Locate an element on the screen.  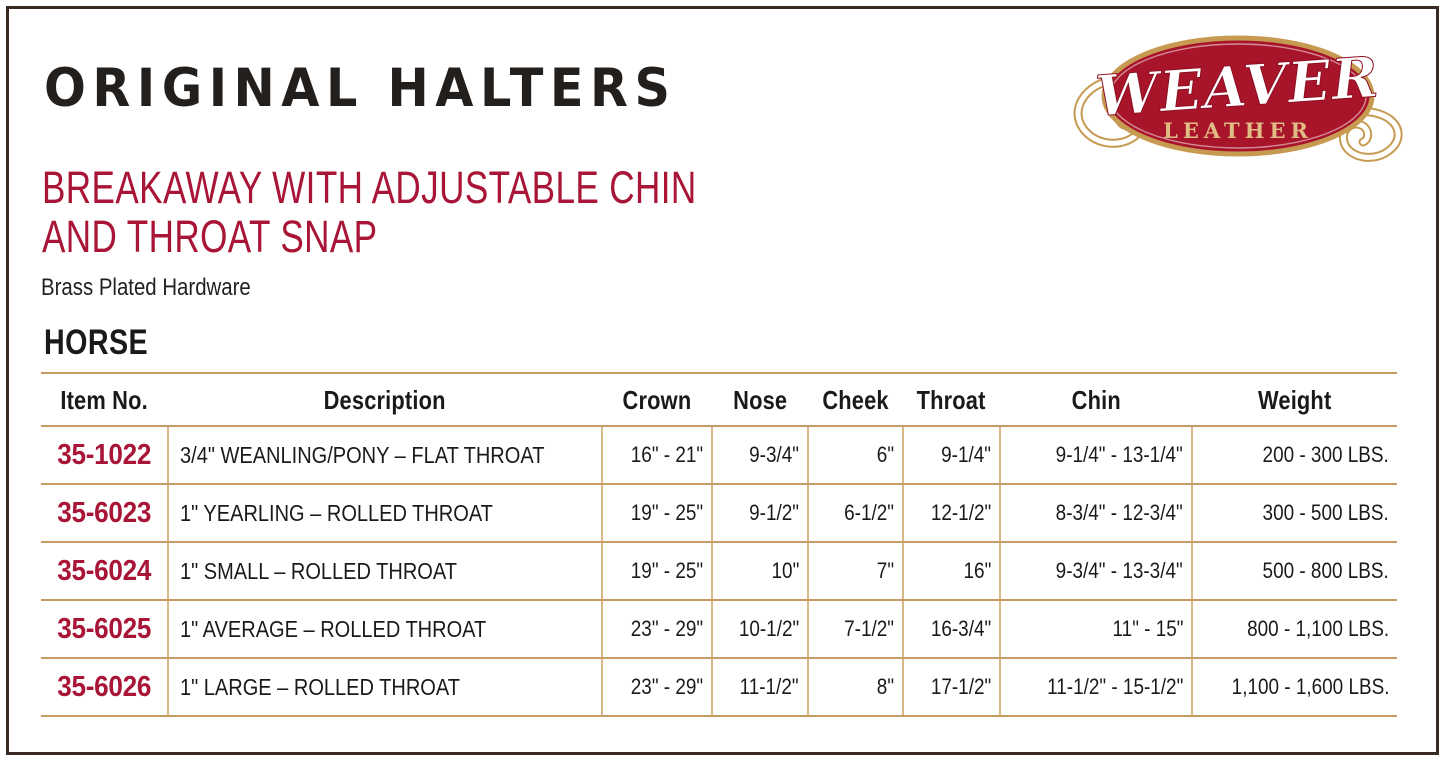
cell-cheek: 8" is located at coordinates (856, 687).